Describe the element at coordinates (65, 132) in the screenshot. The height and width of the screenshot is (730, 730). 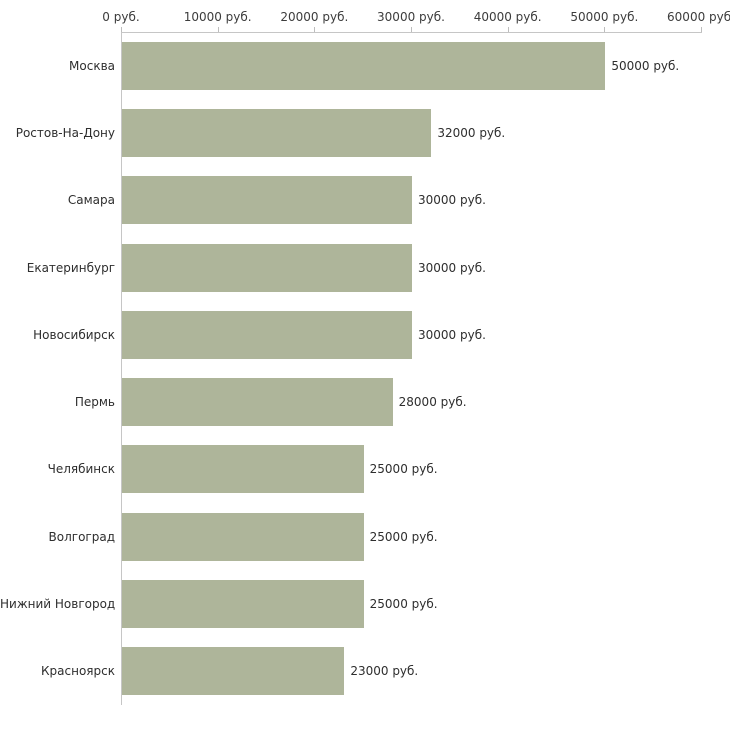
I see `category-label: Ростов-На-Дону` at that location.